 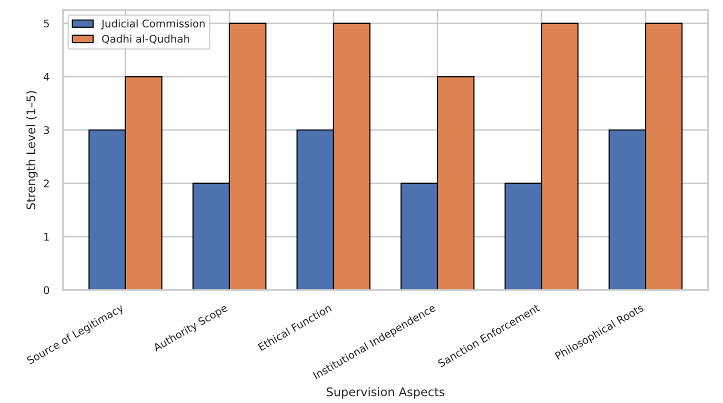 I want to click on y-tick-label: 2, so click(x=46, y=184).